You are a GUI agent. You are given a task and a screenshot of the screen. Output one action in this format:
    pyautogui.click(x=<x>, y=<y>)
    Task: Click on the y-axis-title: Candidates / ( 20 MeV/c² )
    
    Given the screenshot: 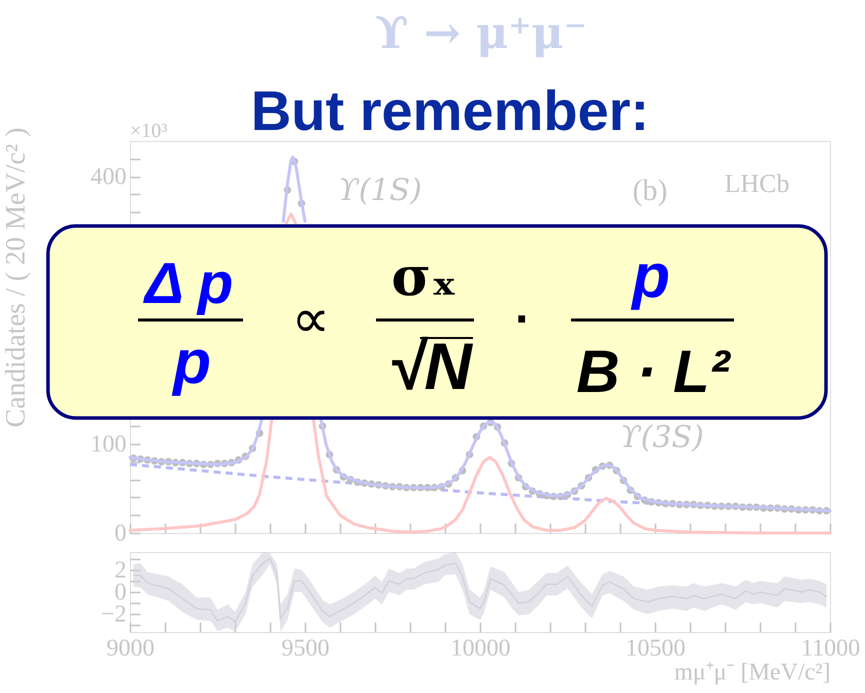 What is the action you would take?
    pyautogui.click(x=16, y=278)
    